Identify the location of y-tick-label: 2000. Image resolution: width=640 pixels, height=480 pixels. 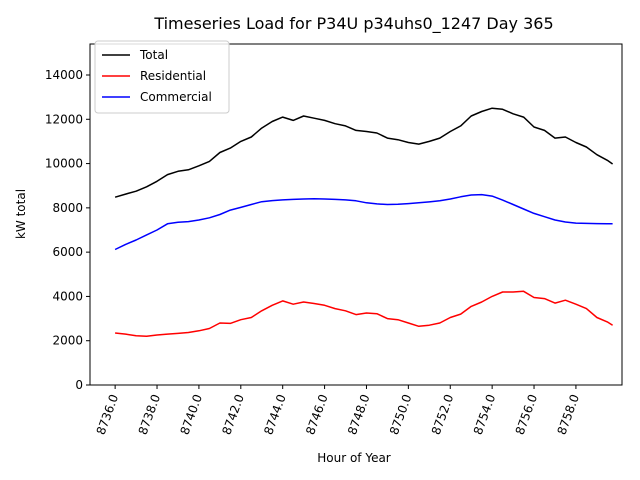
(67, 341).